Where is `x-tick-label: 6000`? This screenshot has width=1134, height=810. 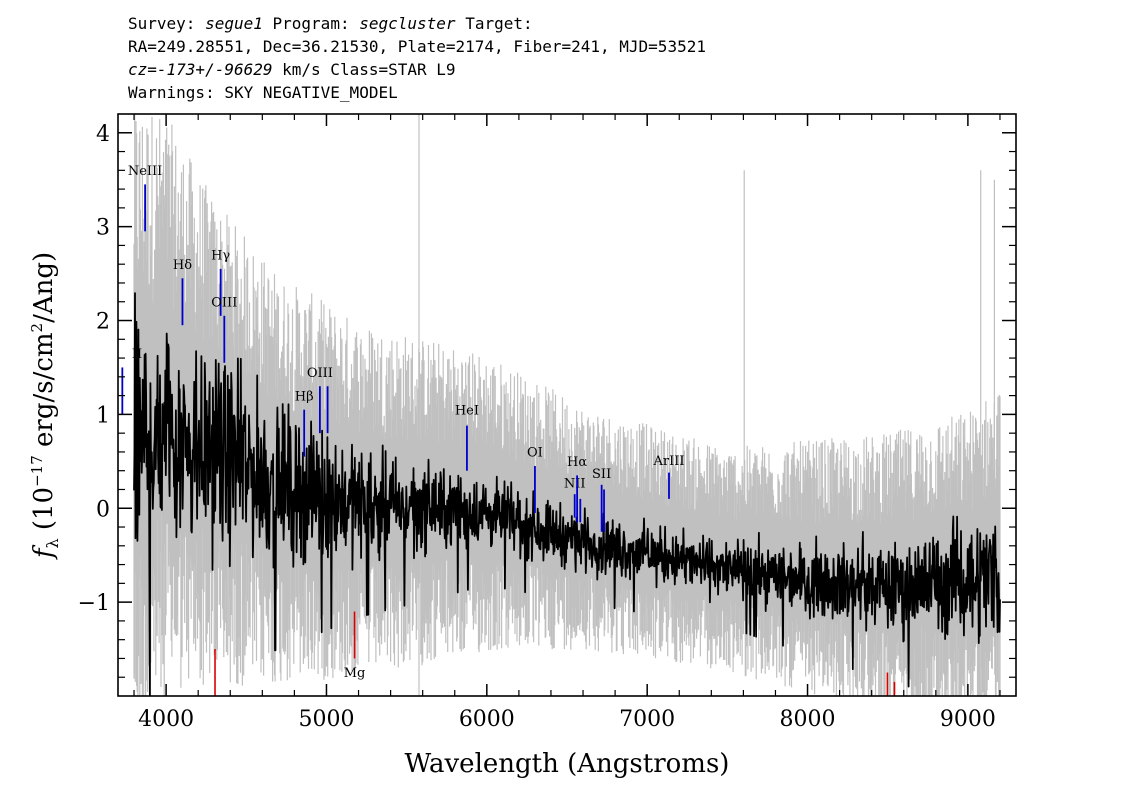 x-tick-label: 6000 is located at coordinates (487, 719).